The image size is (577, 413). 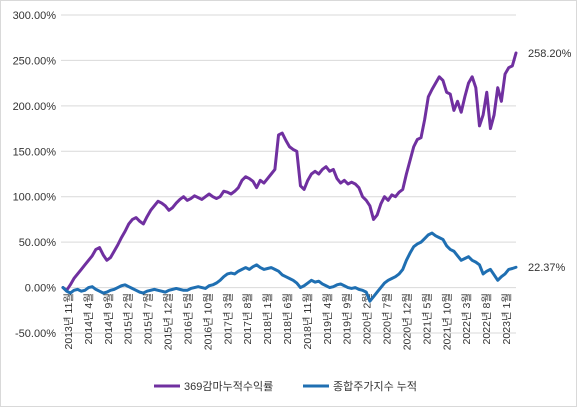 I want to click on x-tick-label: 2013년 11월, so click(x=69, y=321).